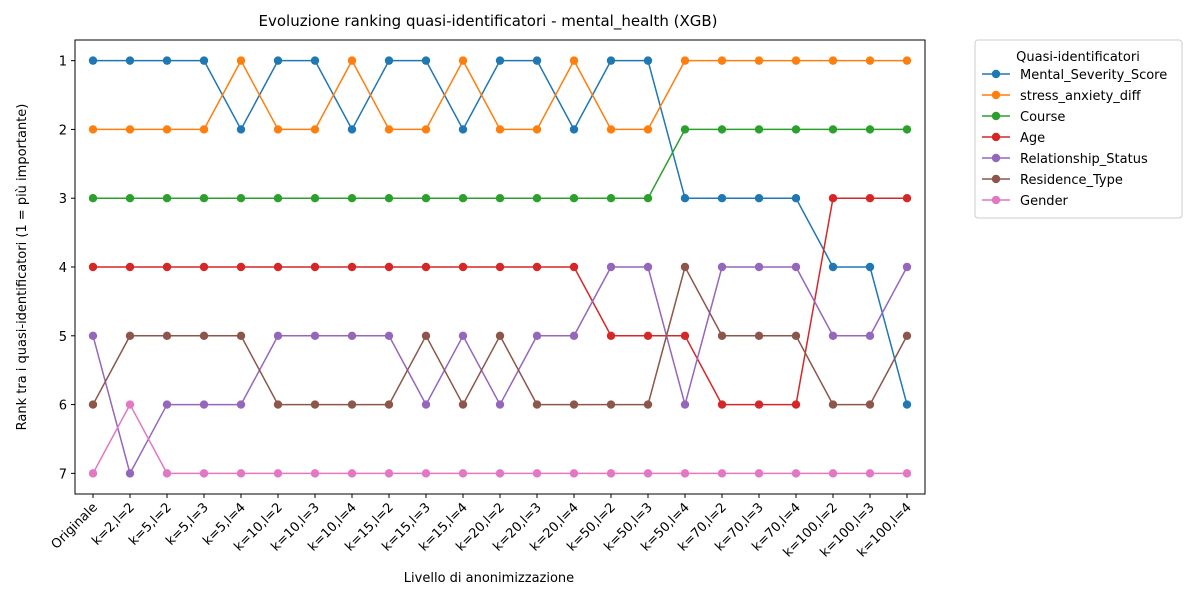  What do you see at coordinates (1065, 159) in the screenshot?
I see `legend-entry: Relationship_Status` at bounding box center [1065, 159].